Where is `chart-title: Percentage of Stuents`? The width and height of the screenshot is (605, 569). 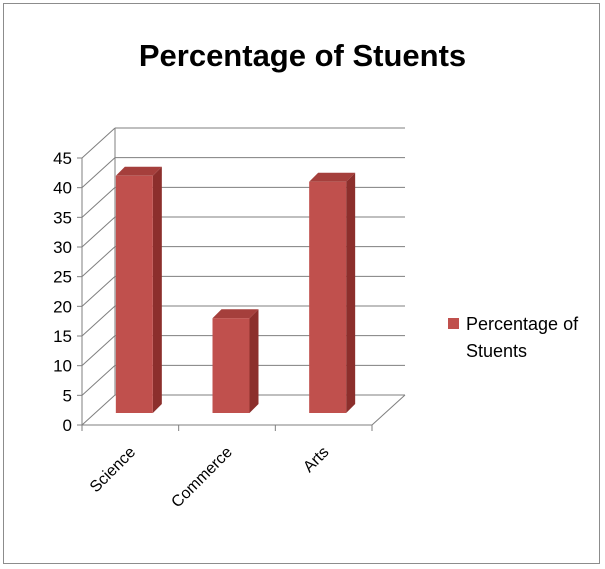 chart-title: Percentage of Stuents is located at coordinates (302, 55).